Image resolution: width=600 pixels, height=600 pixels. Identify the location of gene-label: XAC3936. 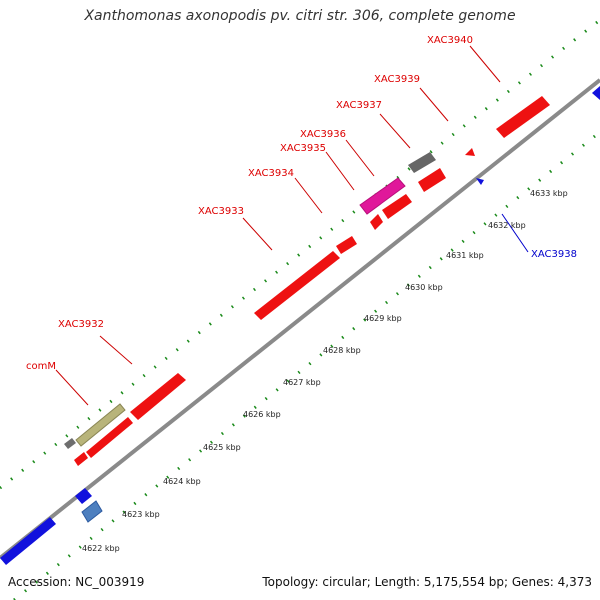
(323, 134).